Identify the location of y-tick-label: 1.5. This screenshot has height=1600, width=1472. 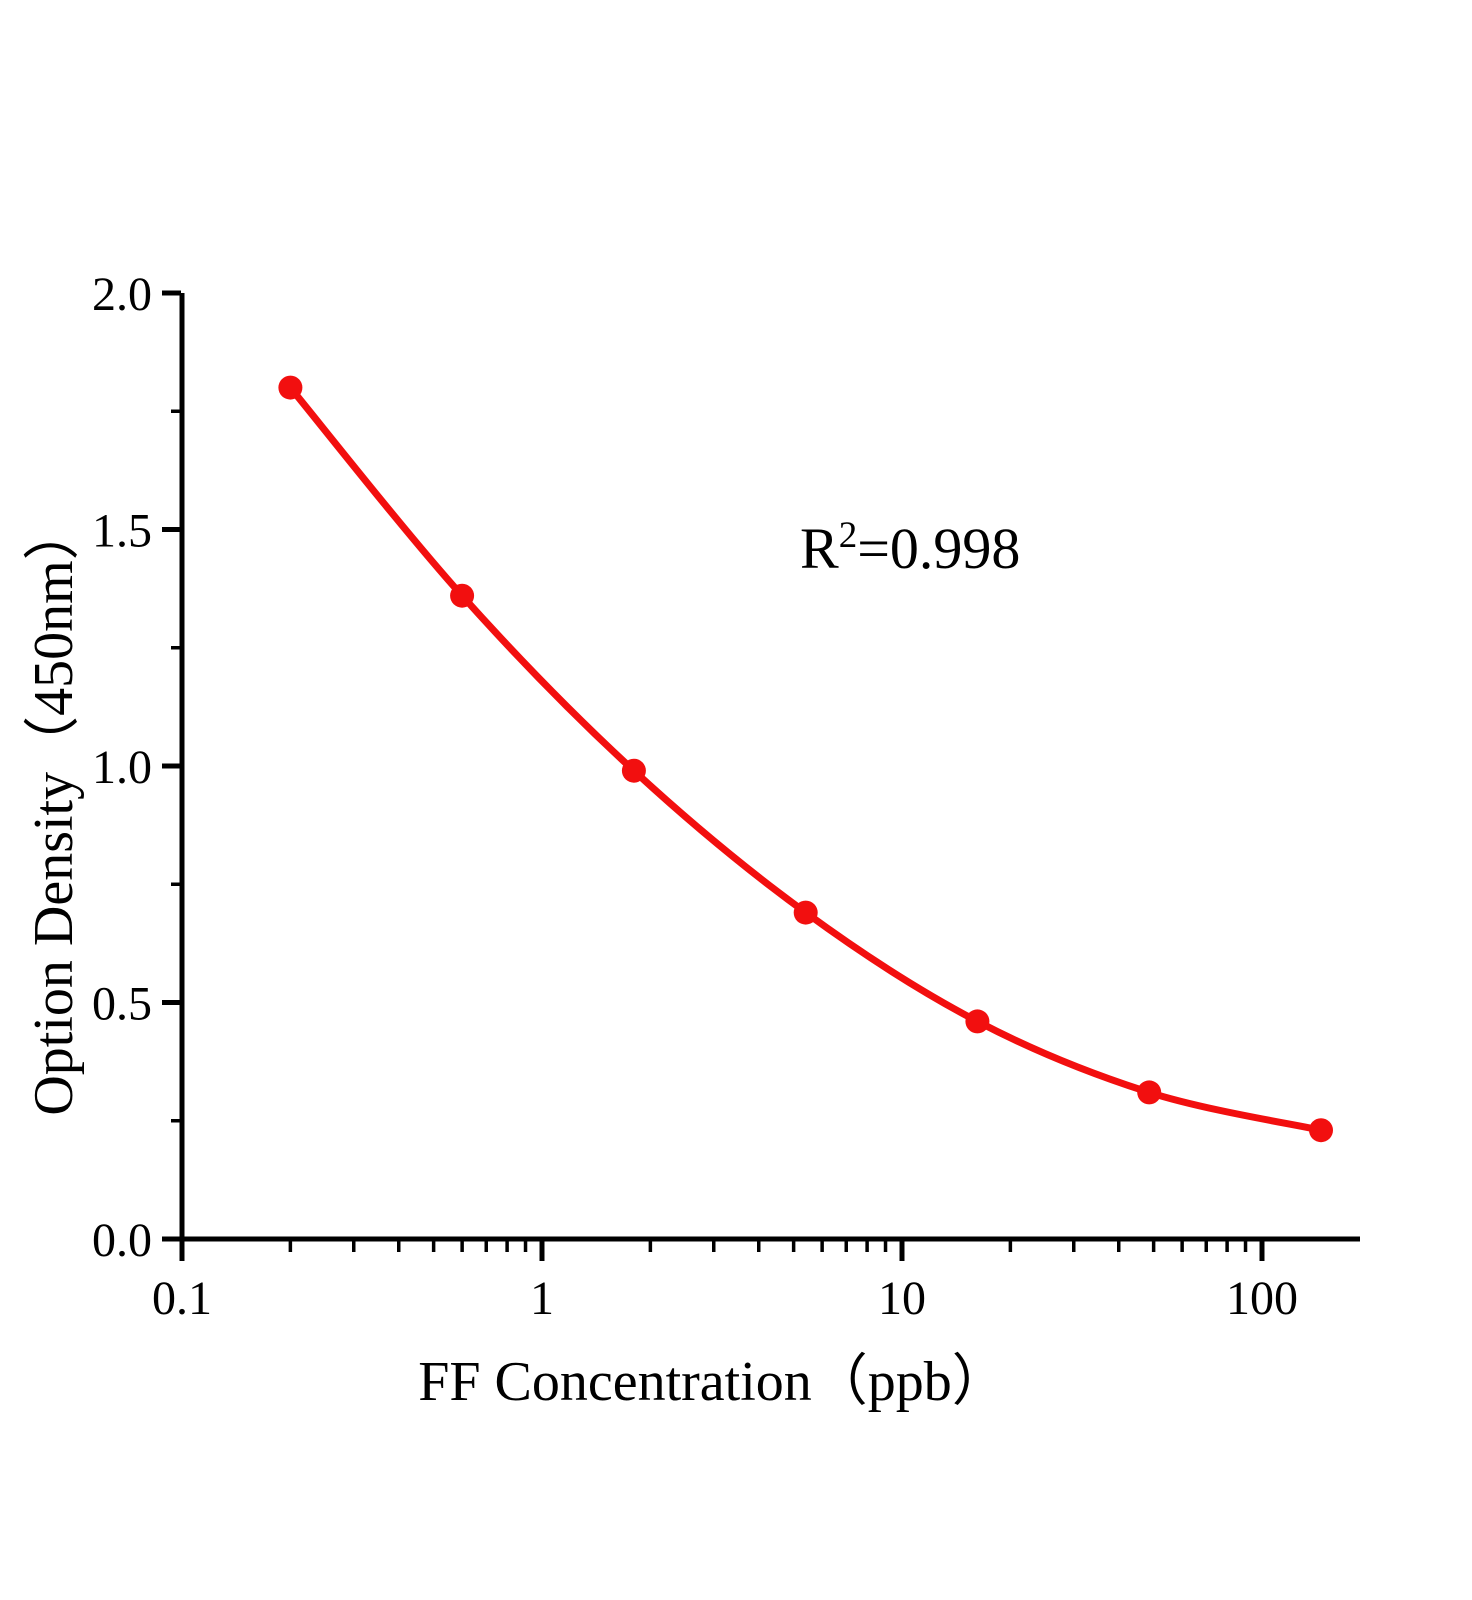
(122, 531).